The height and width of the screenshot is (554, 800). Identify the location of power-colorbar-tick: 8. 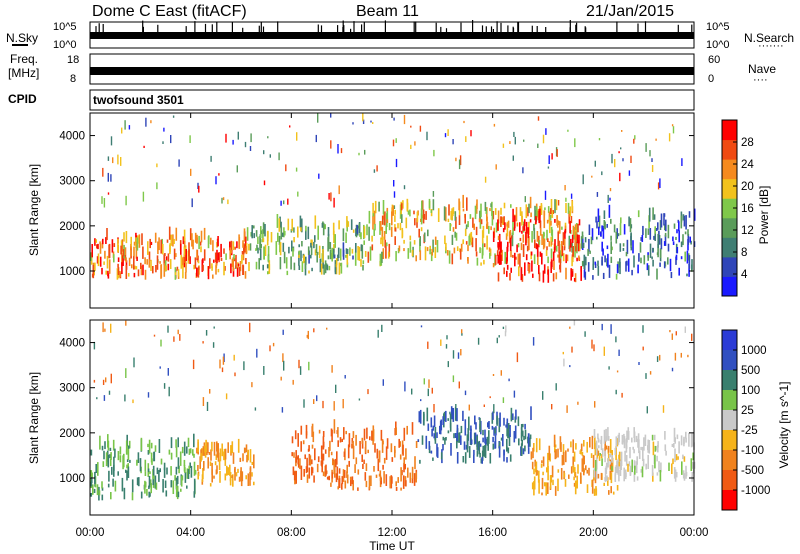
(744, 253).